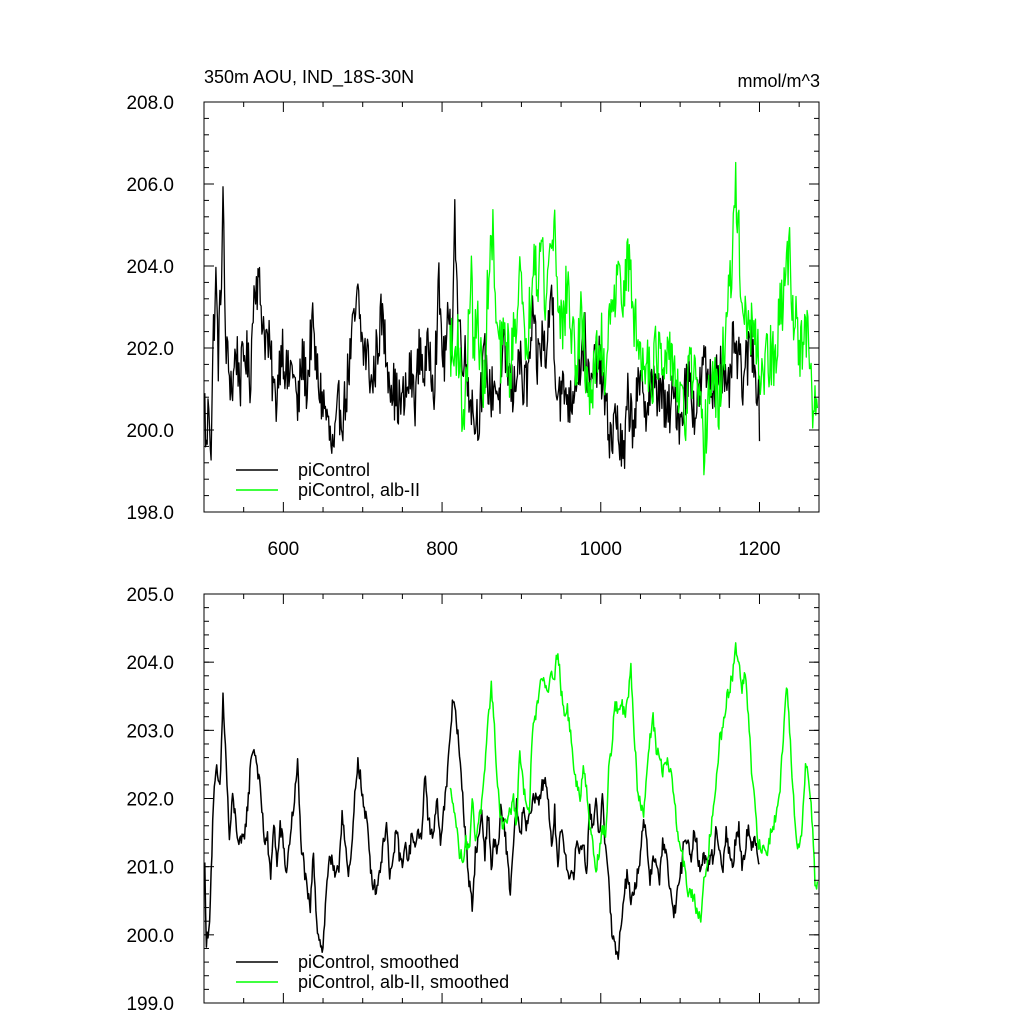  I want to click on bottom-ytick-label: 199.0, so click(150, 1004).